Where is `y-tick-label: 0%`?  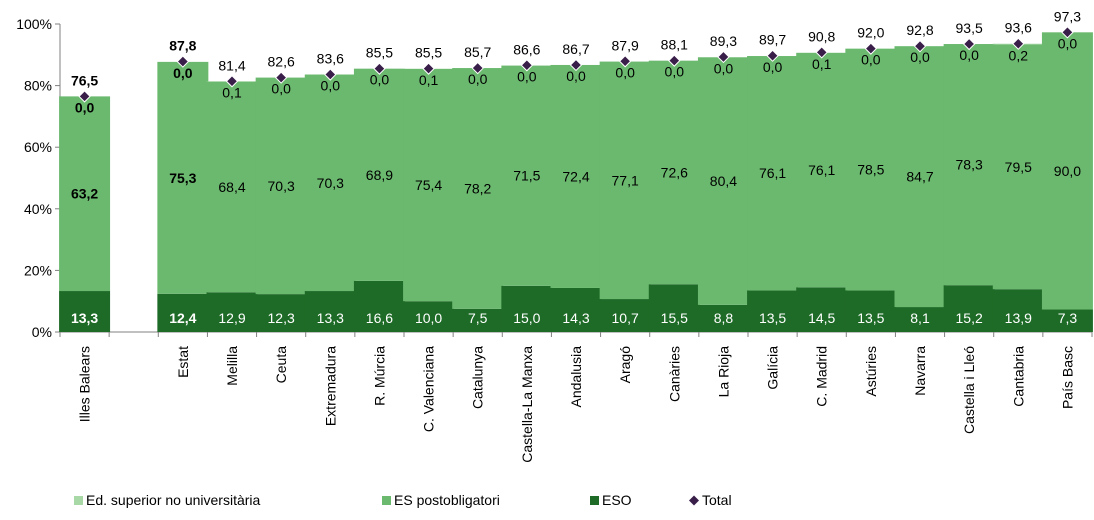 y-tick-label: 0% is located at coordinates (42, 332).